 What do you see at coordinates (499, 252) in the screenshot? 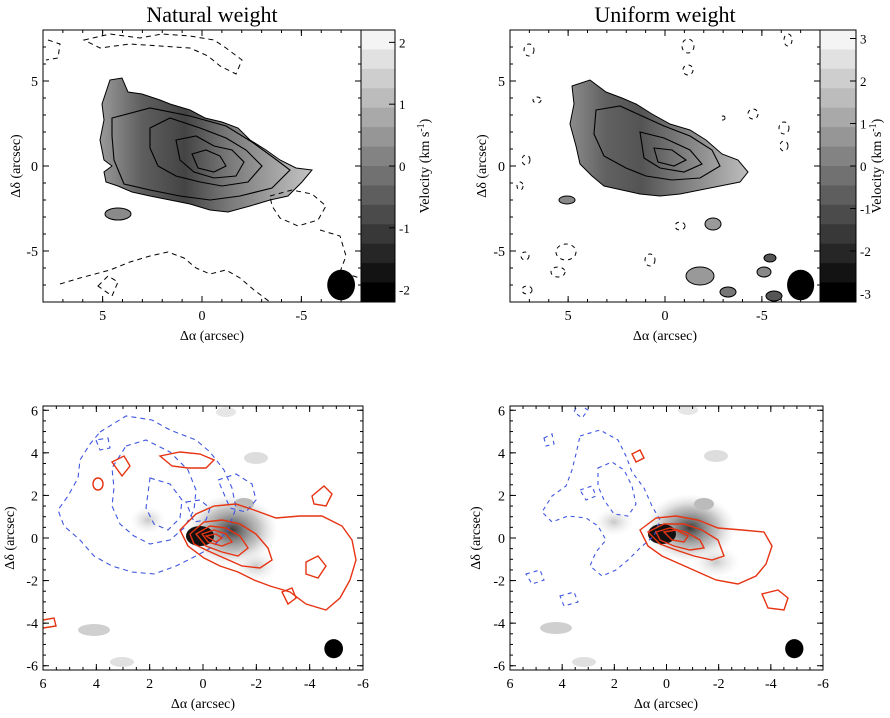
I see `y-tick-label: -5` at bounding box center [499, 252].